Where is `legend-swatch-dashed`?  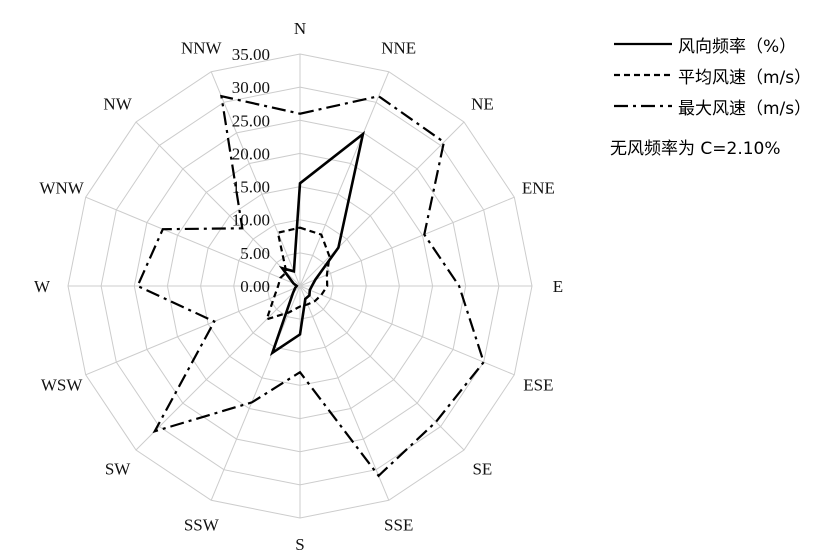
legend-swatch-dashed is located at coordinates (643, 75).